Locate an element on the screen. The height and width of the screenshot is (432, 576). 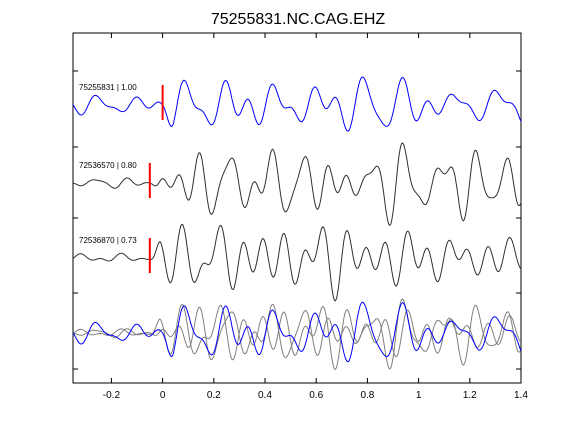
x-tick-label: 1.4 is located at coordinates (521, 395).